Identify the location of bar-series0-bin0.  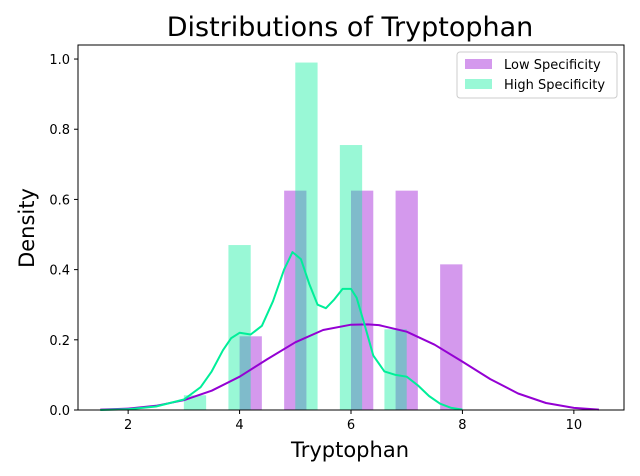
(250, 373).